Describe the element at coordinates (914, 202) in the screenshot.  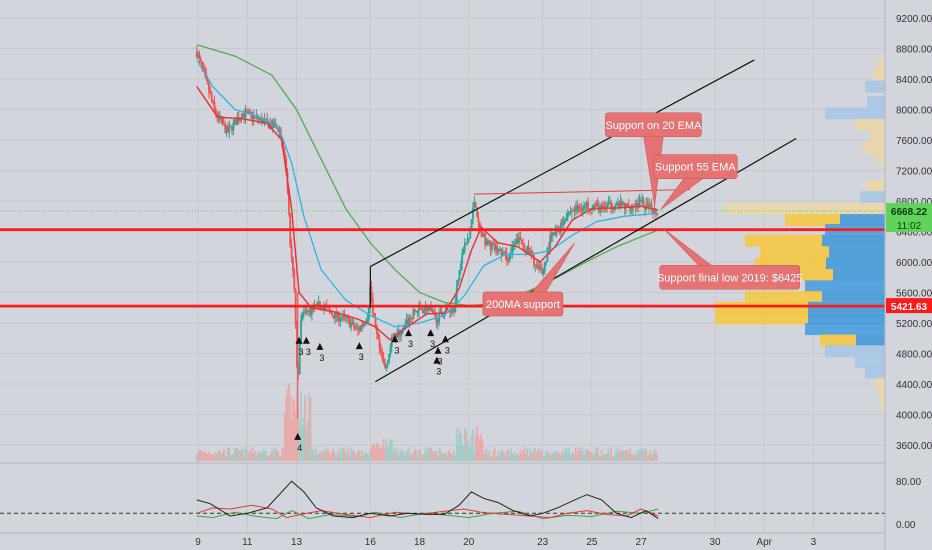
I see `price-tick-label: 6800.00` at that location.